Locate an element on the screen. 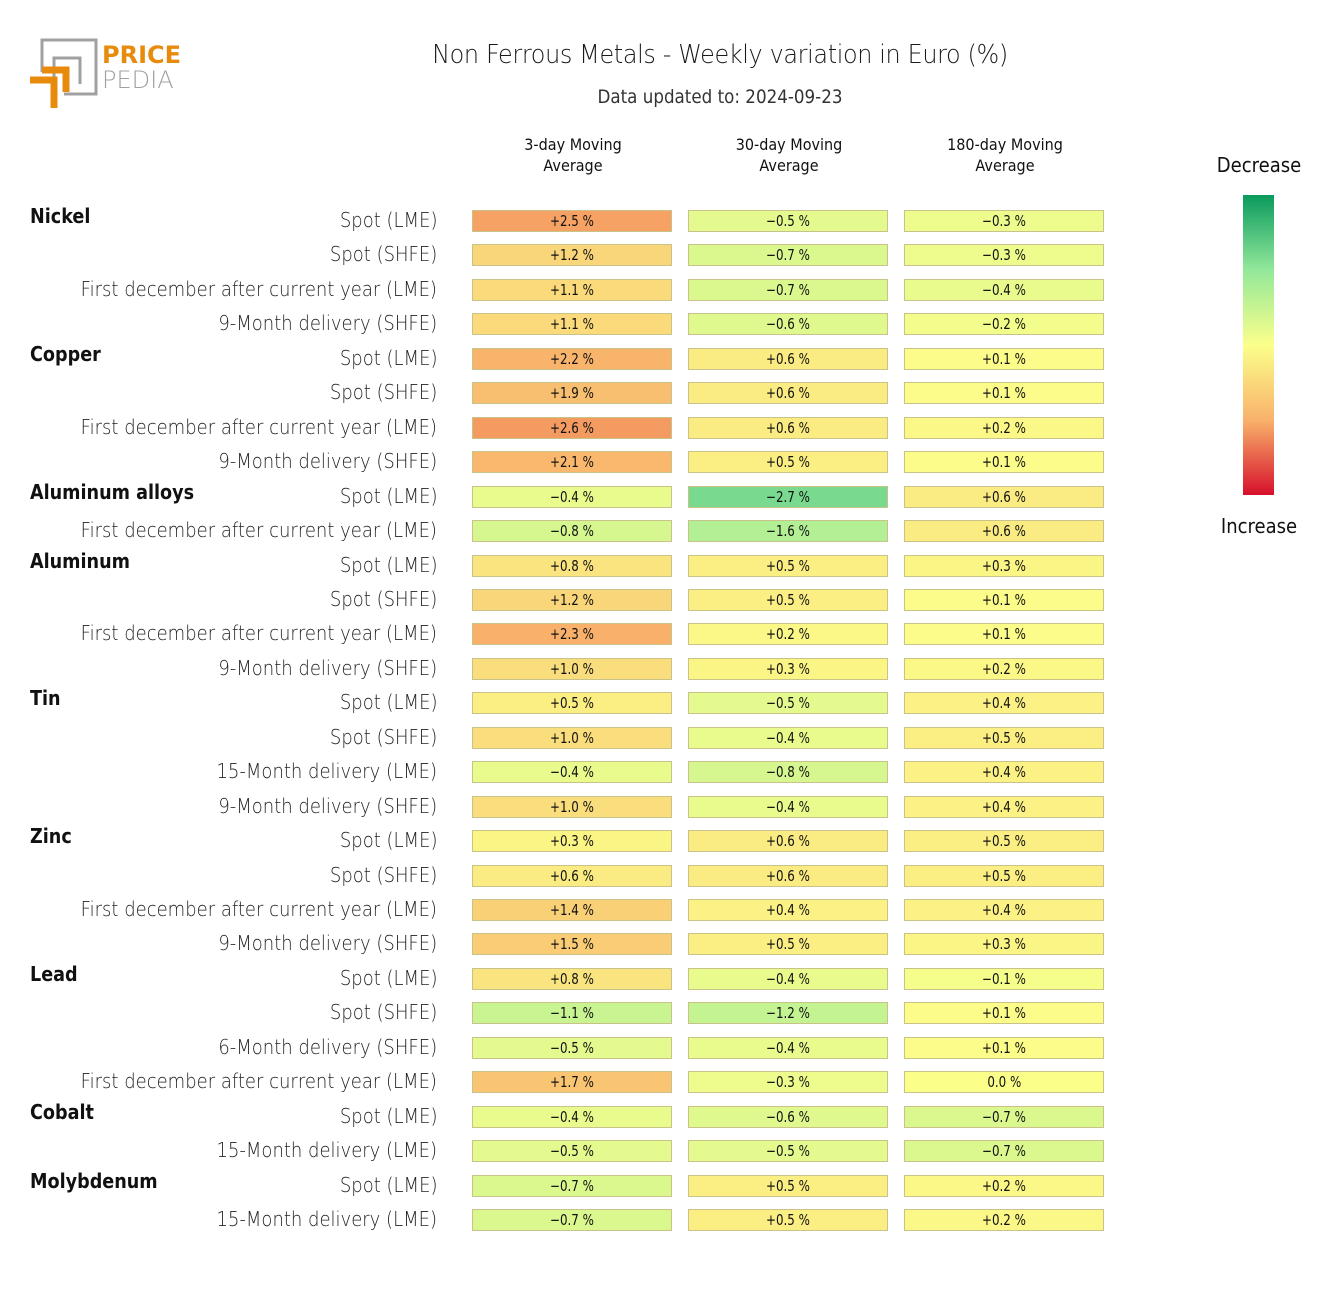 This screenshot has width=1320, height=1305. cell-value-label: +0.4 % is located at coordinates (1004, 703).